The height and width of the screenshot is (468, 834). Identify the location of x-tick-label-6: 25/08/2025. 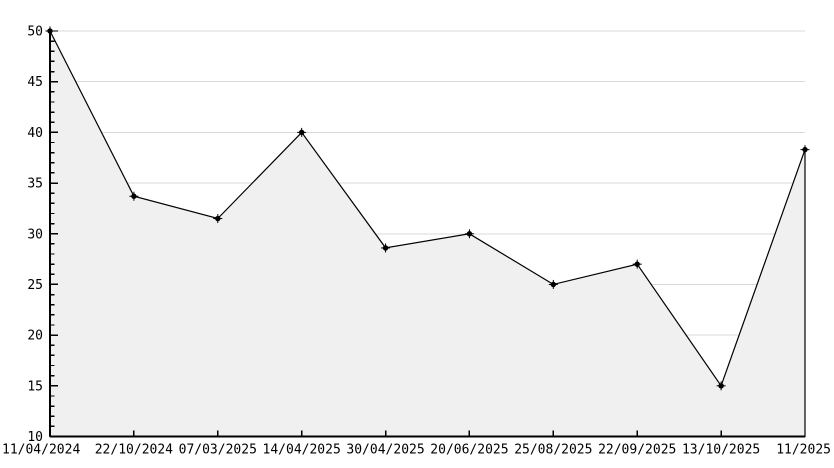
(553, 450).